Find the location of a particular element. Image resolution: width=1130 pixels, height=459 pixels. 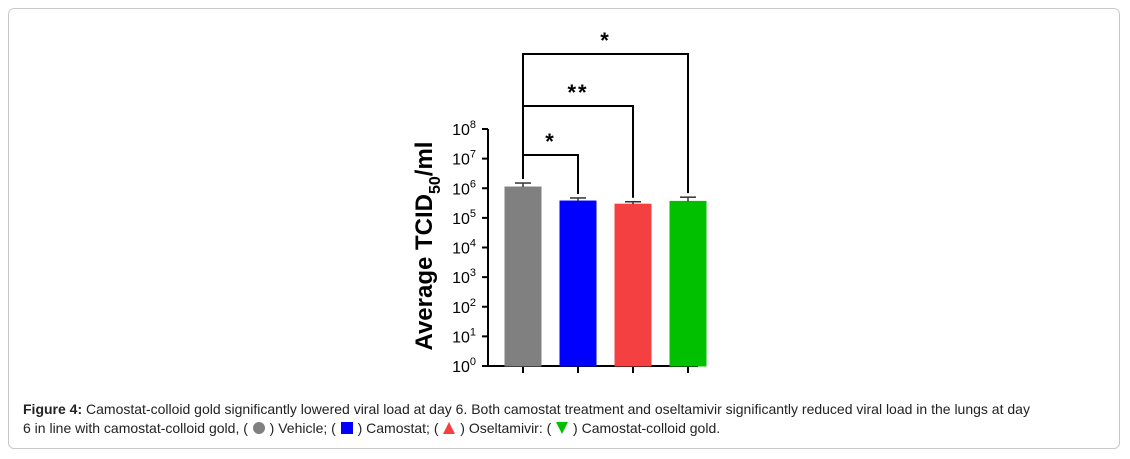

significance-label: ** is located at coordinates (577, 92).